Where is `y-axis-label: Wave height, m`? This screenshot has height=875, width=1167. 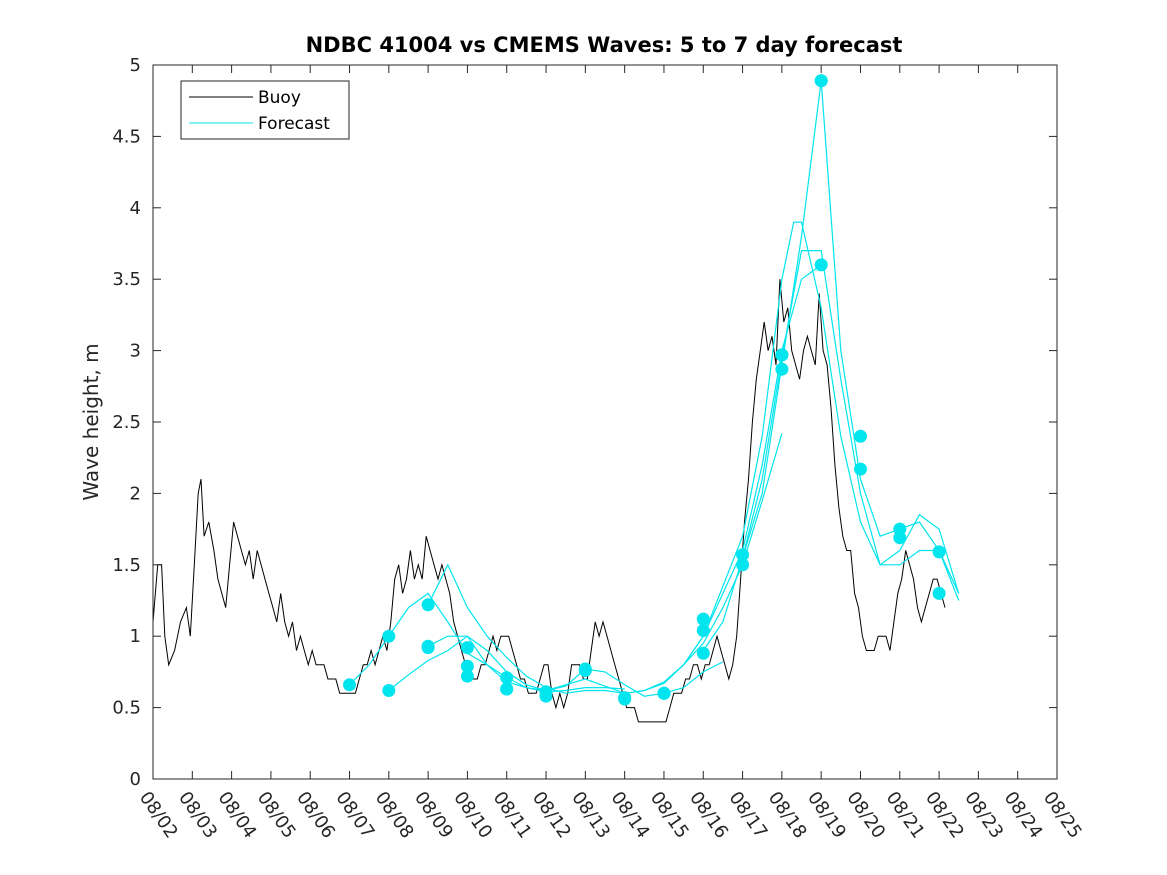 y-axis-label: Wave height, m is located at coordinates (91, 421).